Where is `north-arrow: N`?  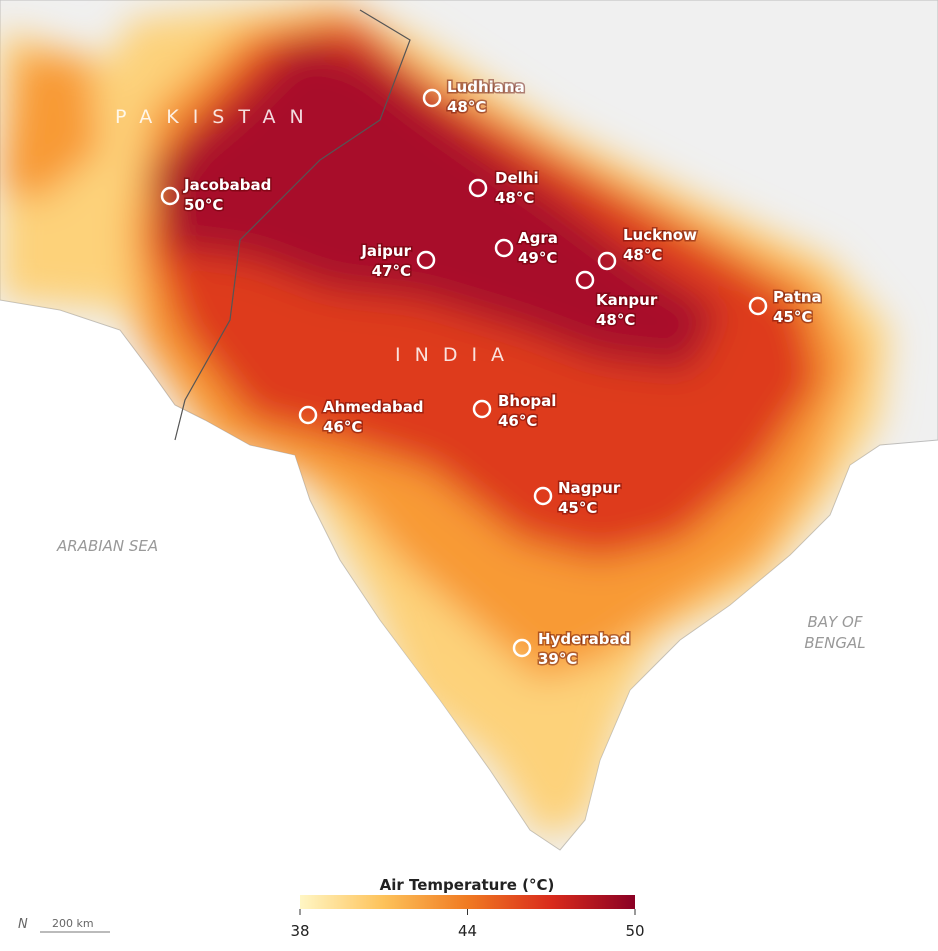 north-arrow: N is located at coordinates (23, 924).